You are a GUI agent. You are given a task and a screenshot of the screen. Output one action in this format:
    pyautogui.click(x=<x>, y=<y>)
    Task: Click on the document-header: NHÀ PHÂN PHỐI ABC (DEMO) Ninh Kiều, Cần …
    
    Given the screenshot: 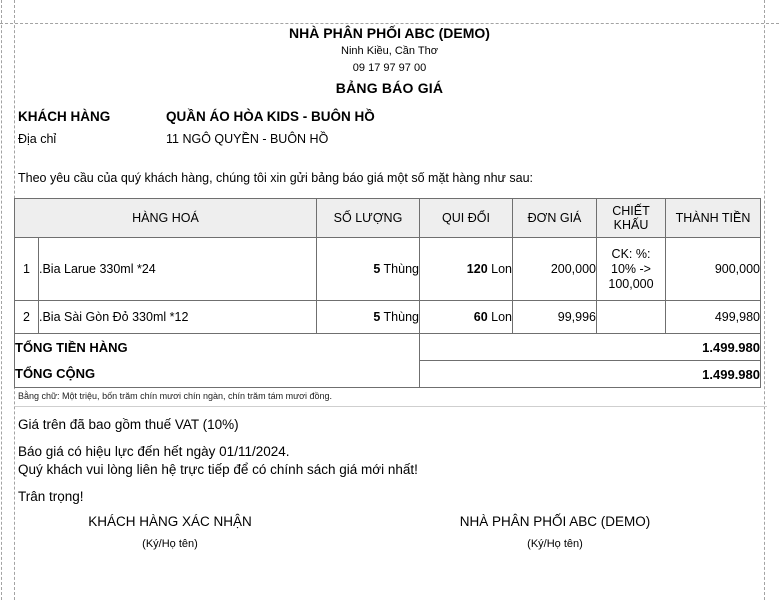 What is the action you would take?
    pyautogui.click(x=389, y=59)
    